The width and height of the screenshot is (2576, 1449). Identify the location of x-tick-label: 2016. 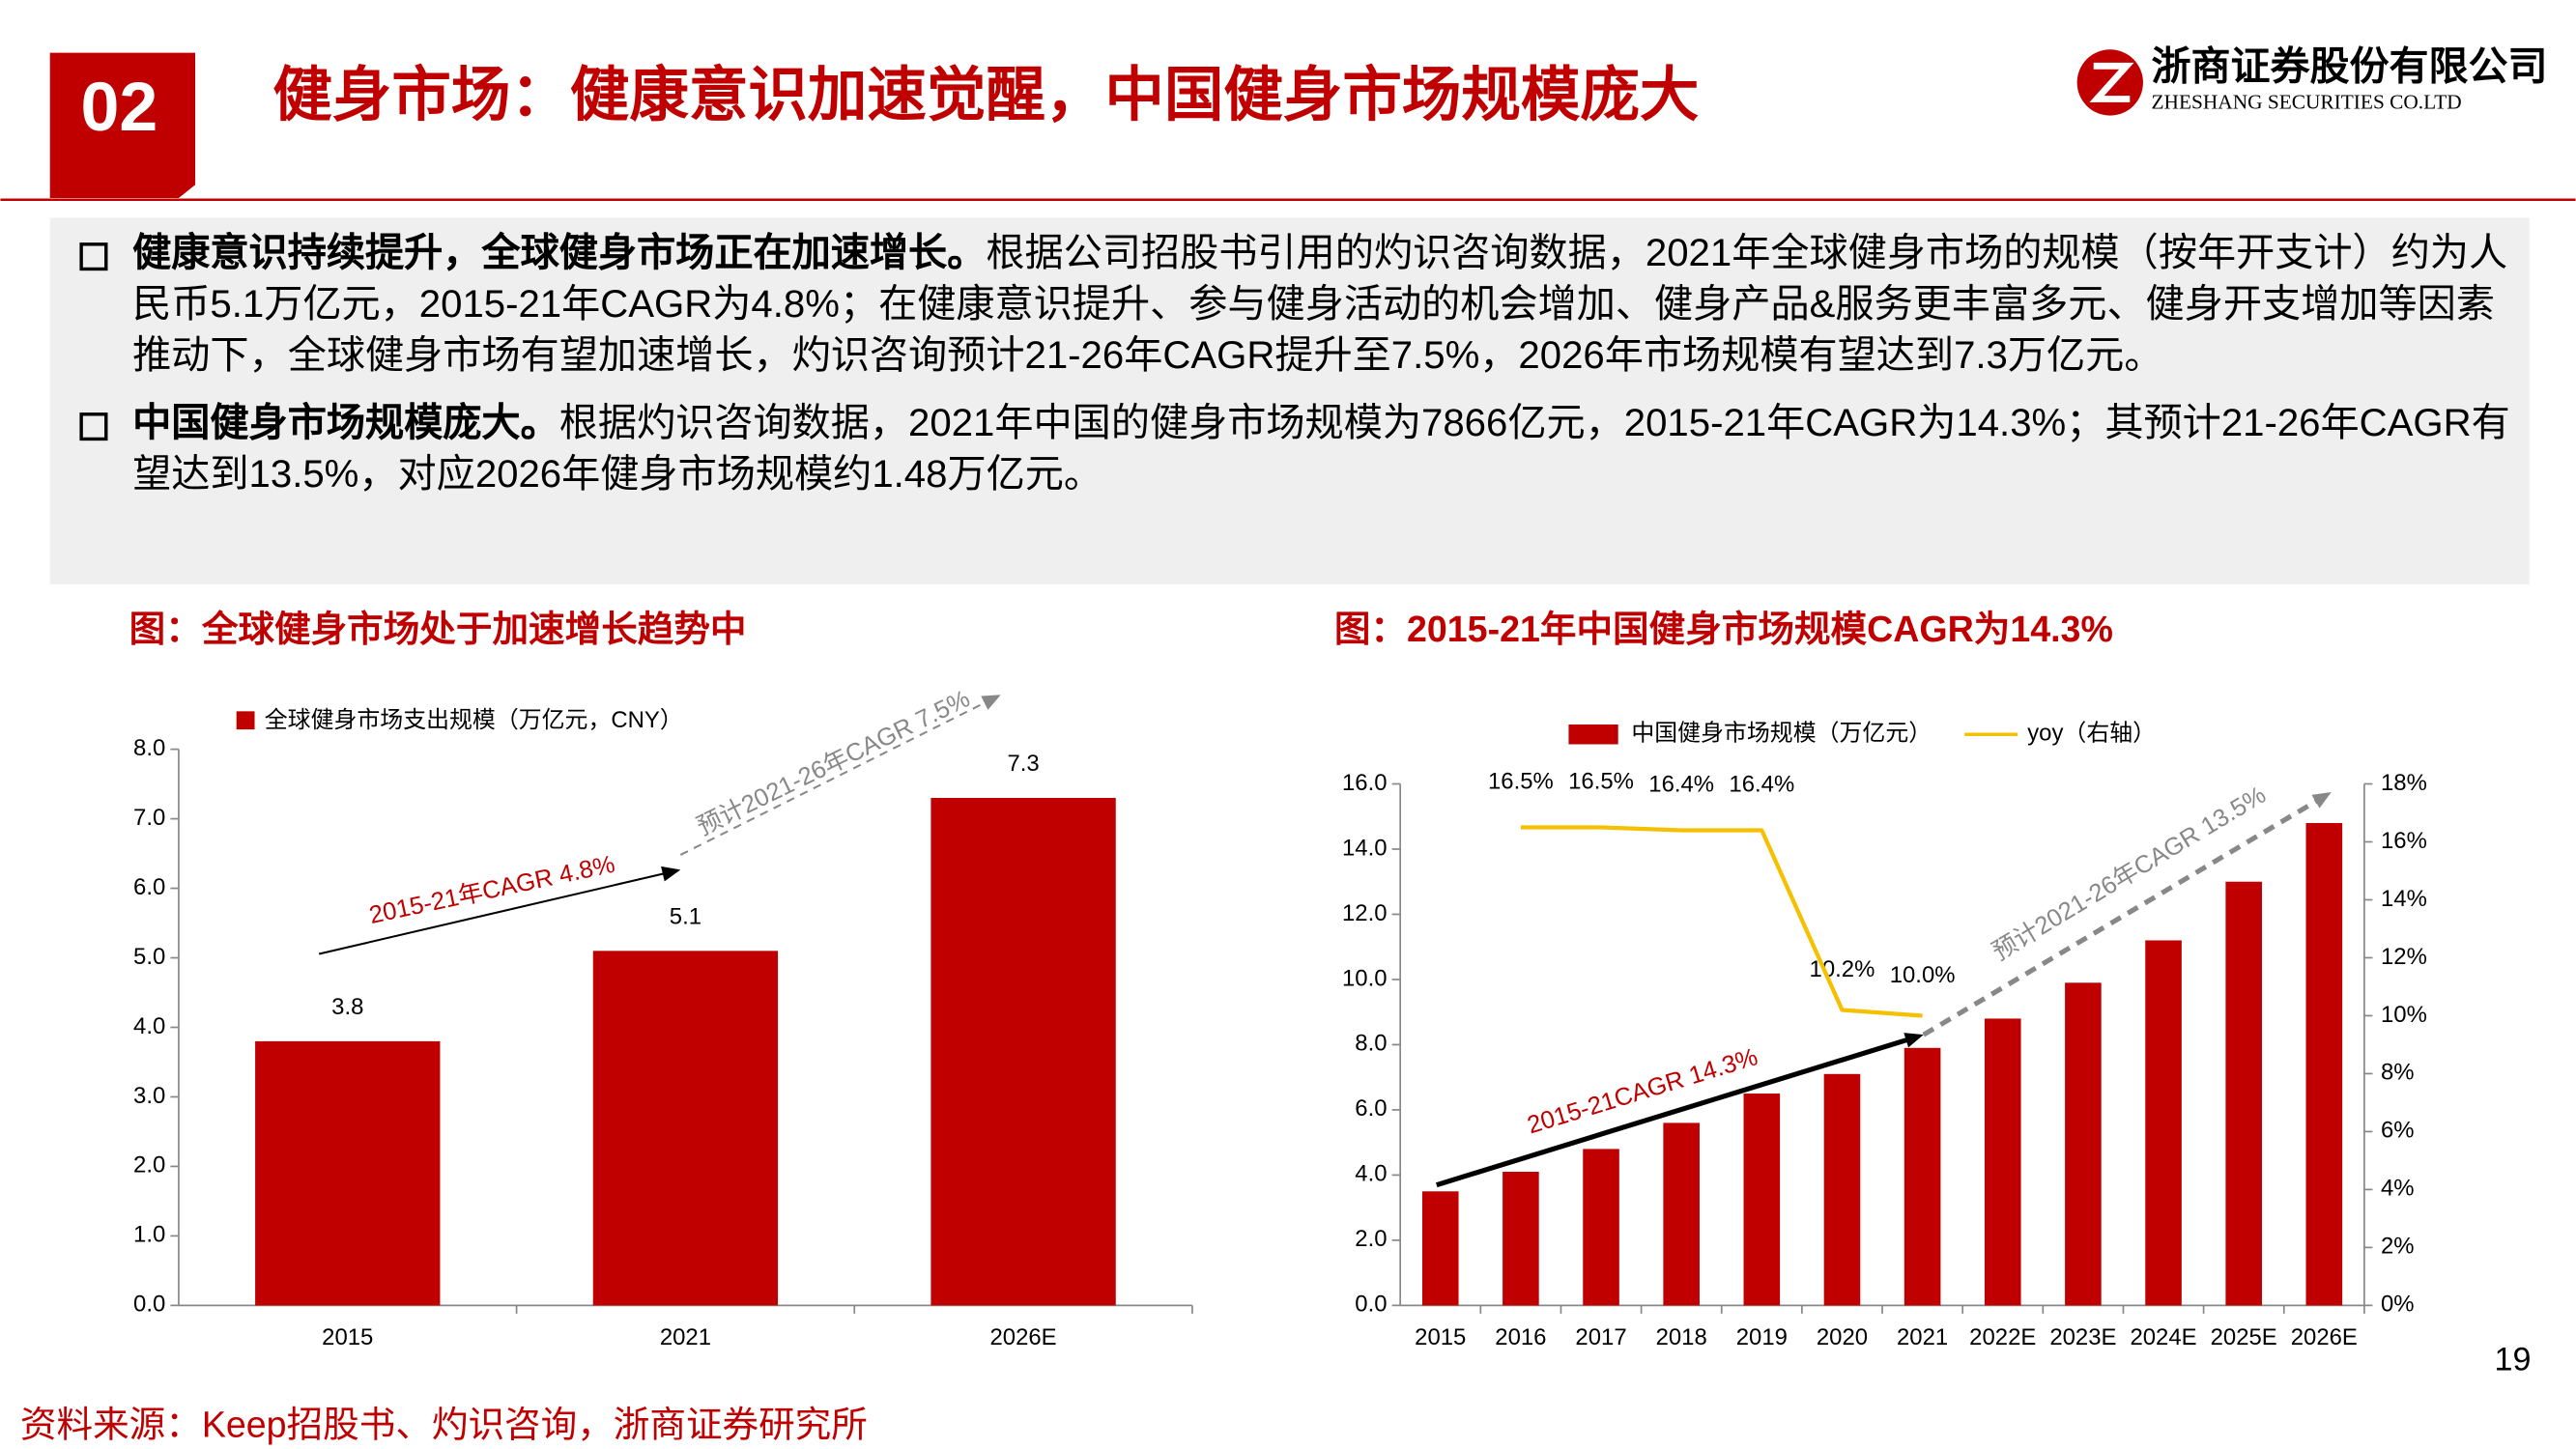
(1521, 1337).